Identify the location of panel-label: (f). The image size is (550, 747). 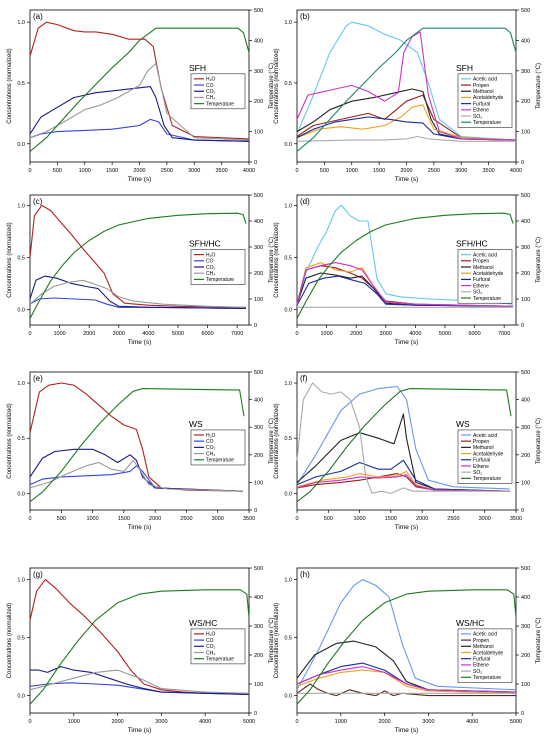
(304, 378).